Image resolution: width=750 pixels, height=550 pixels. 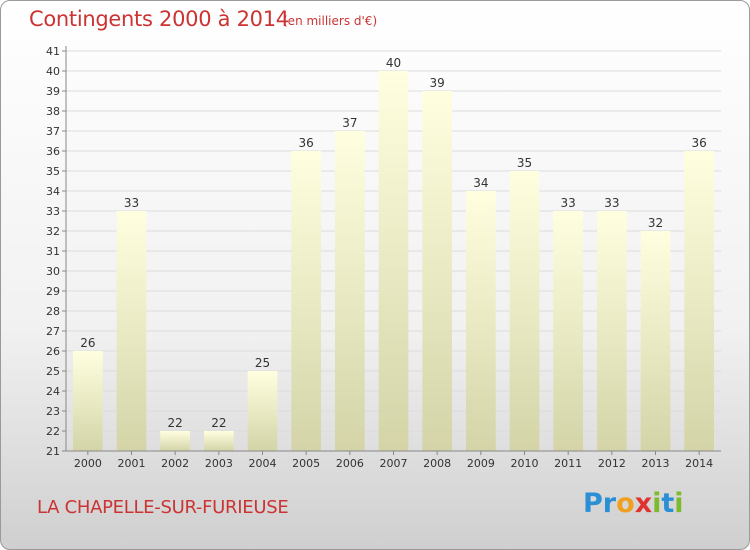 I want to click on data-label: 37, so click(x=349, y=123).